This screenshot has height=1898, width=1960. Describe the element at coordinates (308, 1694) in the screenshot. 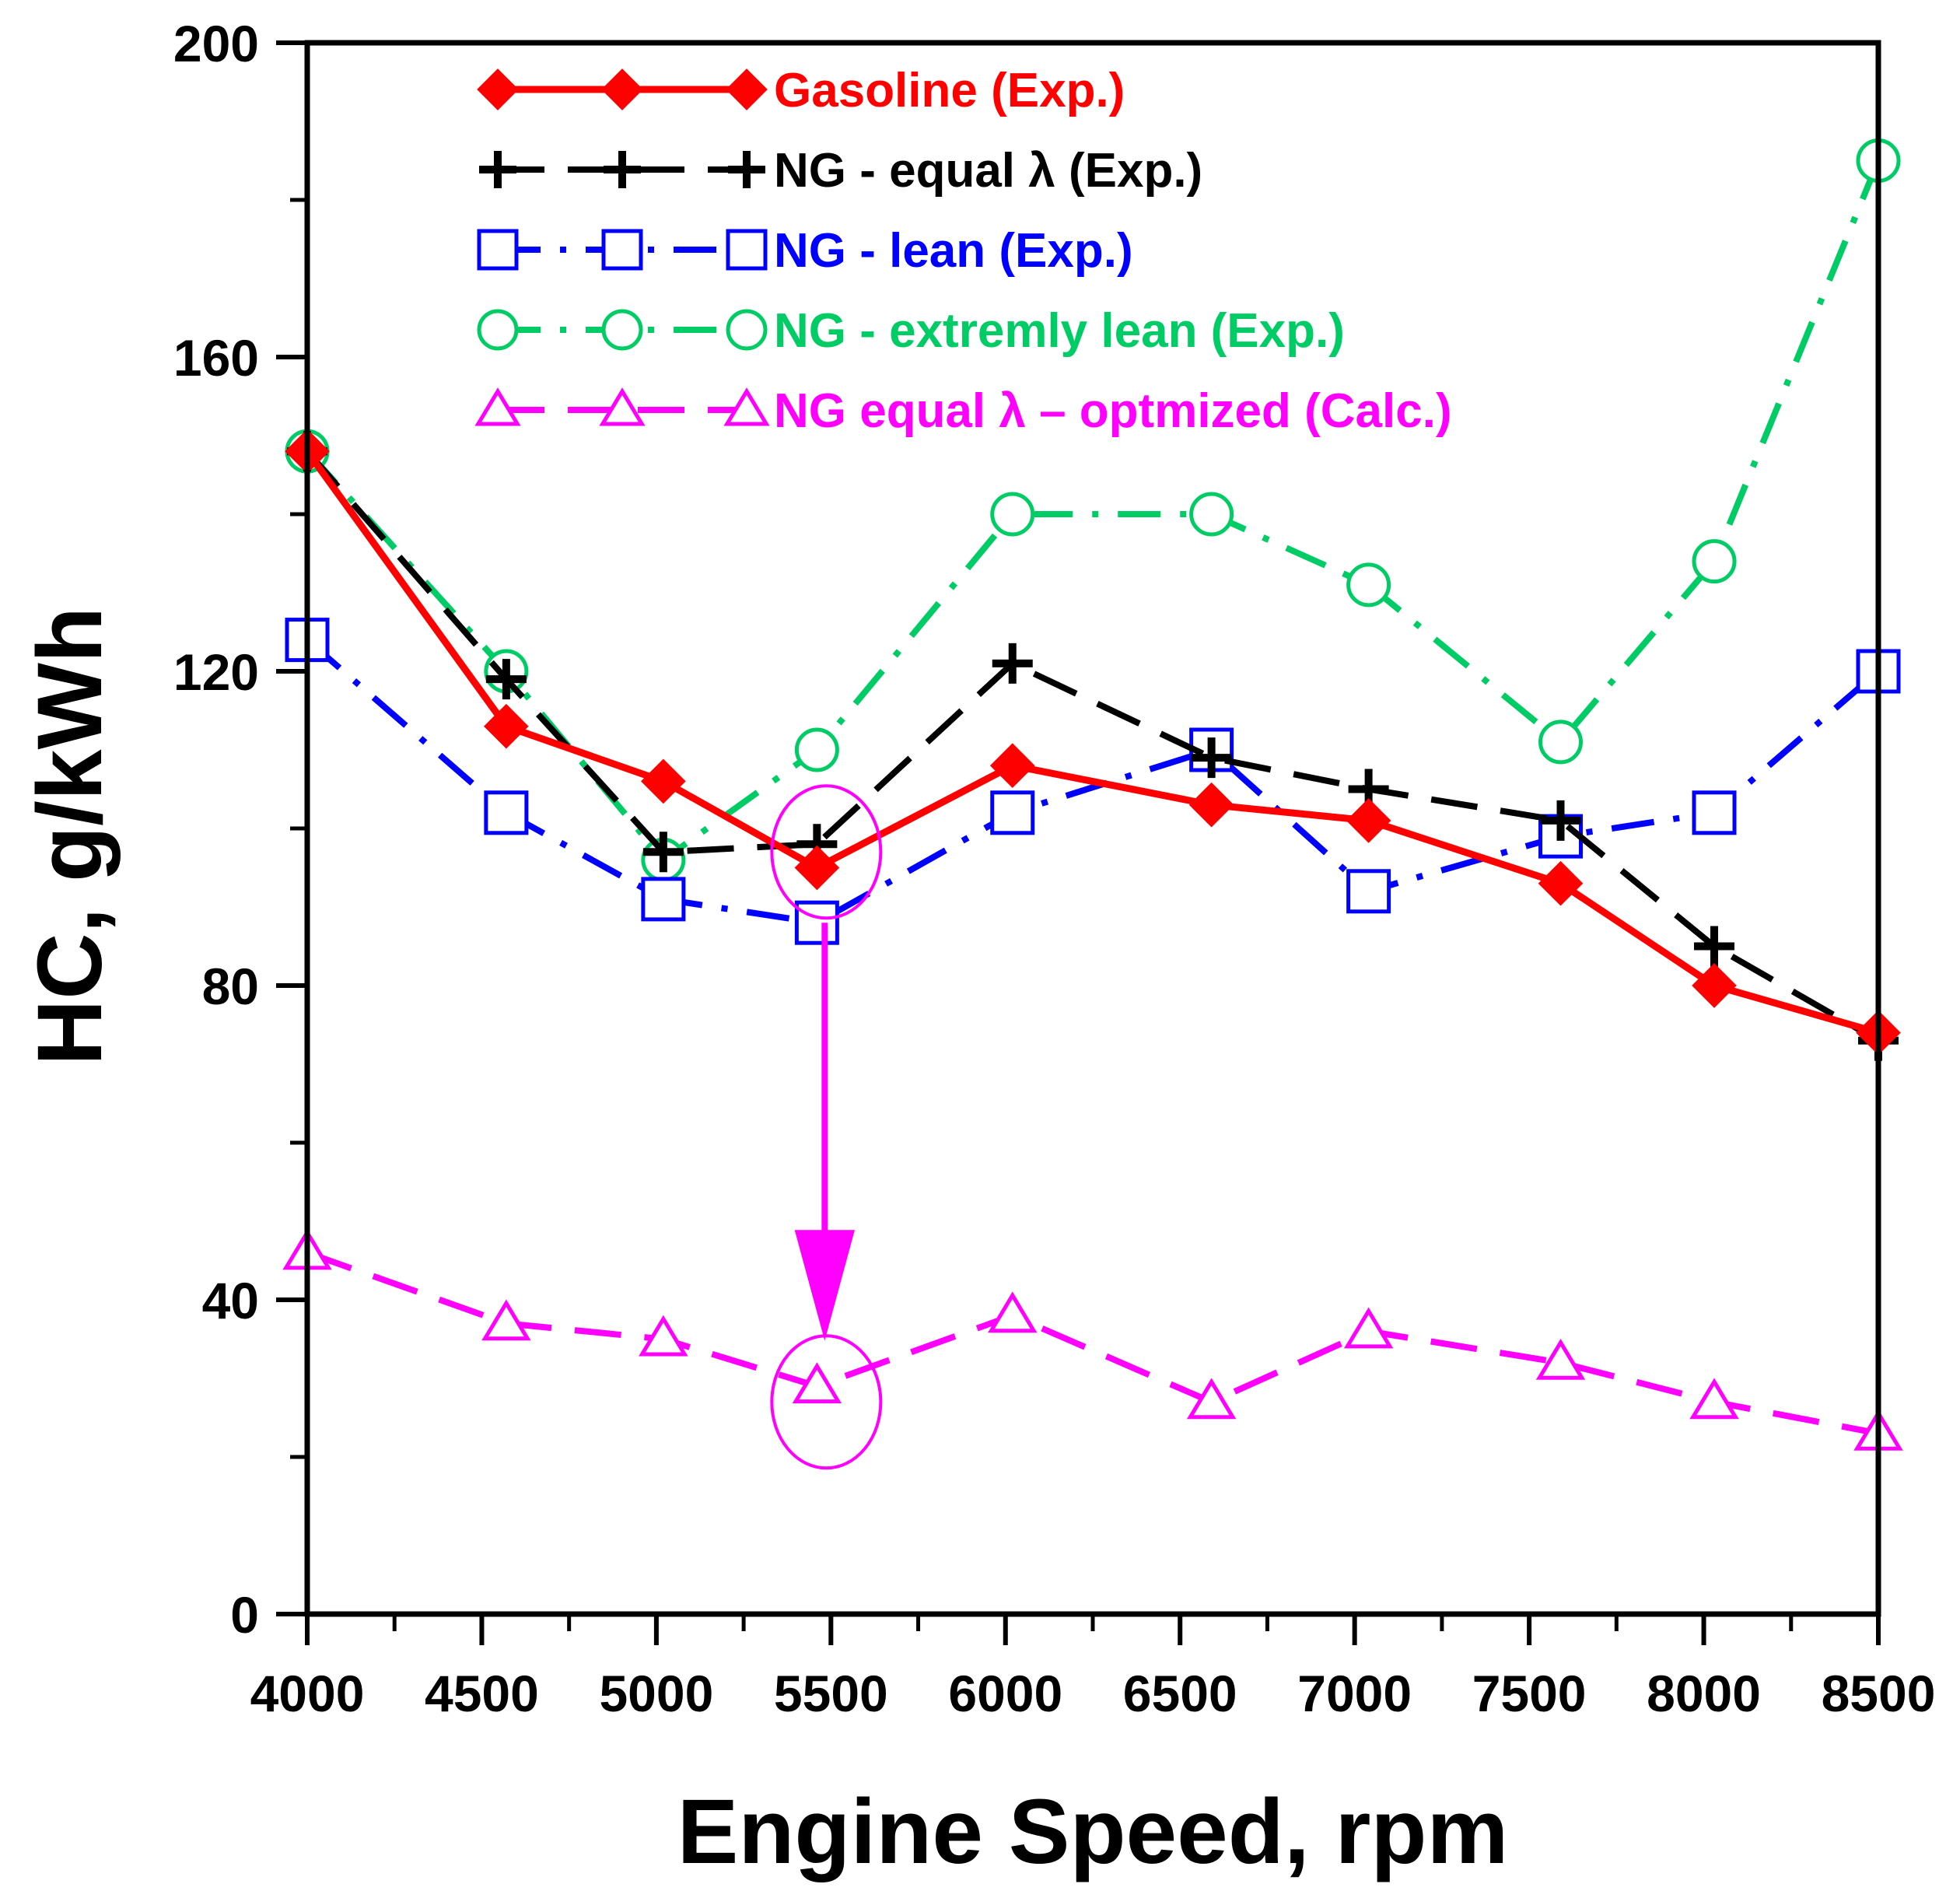

I see `x-tick-label: 4000` at that location.